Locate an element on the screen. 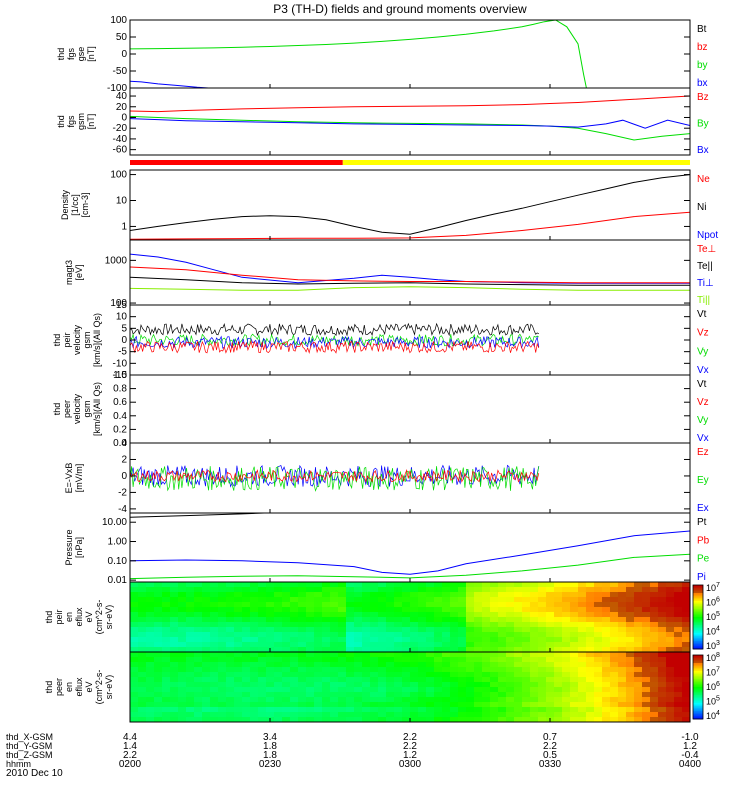 This screenshot has height=800, width=750. x-axis-value: 4.4 is located at coordinates (130, 737).